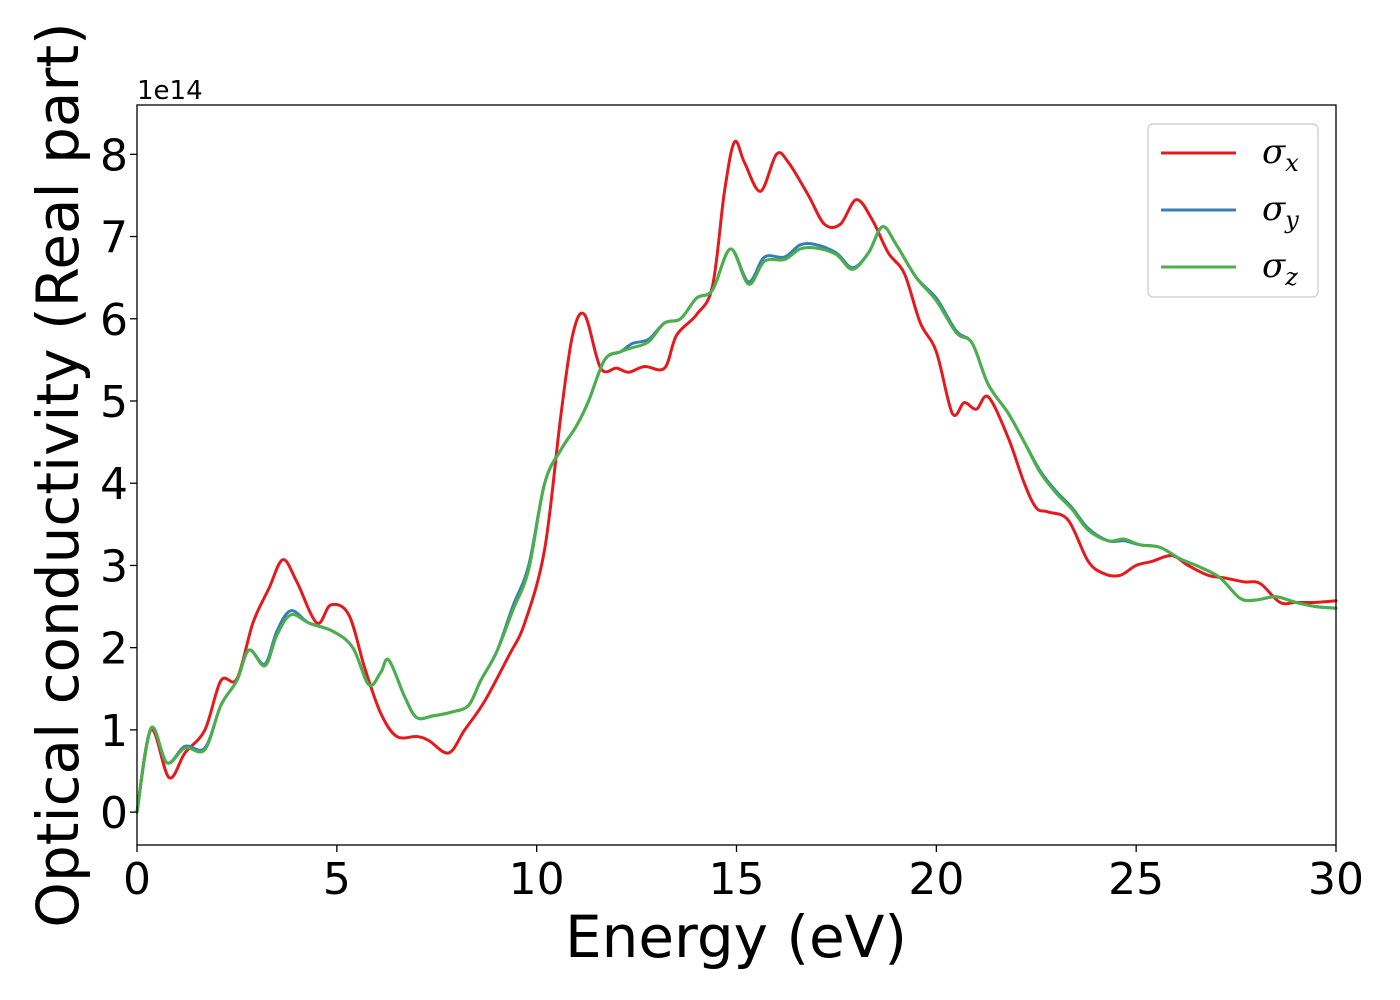 The height and width of the screenshot is (1000, 1400). What do you see at coordinates (114, 649) in the screenshot?
I see `y-tick-label: 2` at bounding box center [114, 649].